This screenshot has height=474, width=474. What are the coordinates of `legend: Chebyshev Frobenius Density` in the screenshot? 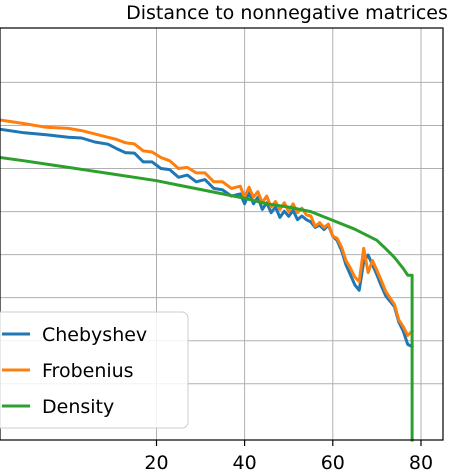 It's located at (94, 370).